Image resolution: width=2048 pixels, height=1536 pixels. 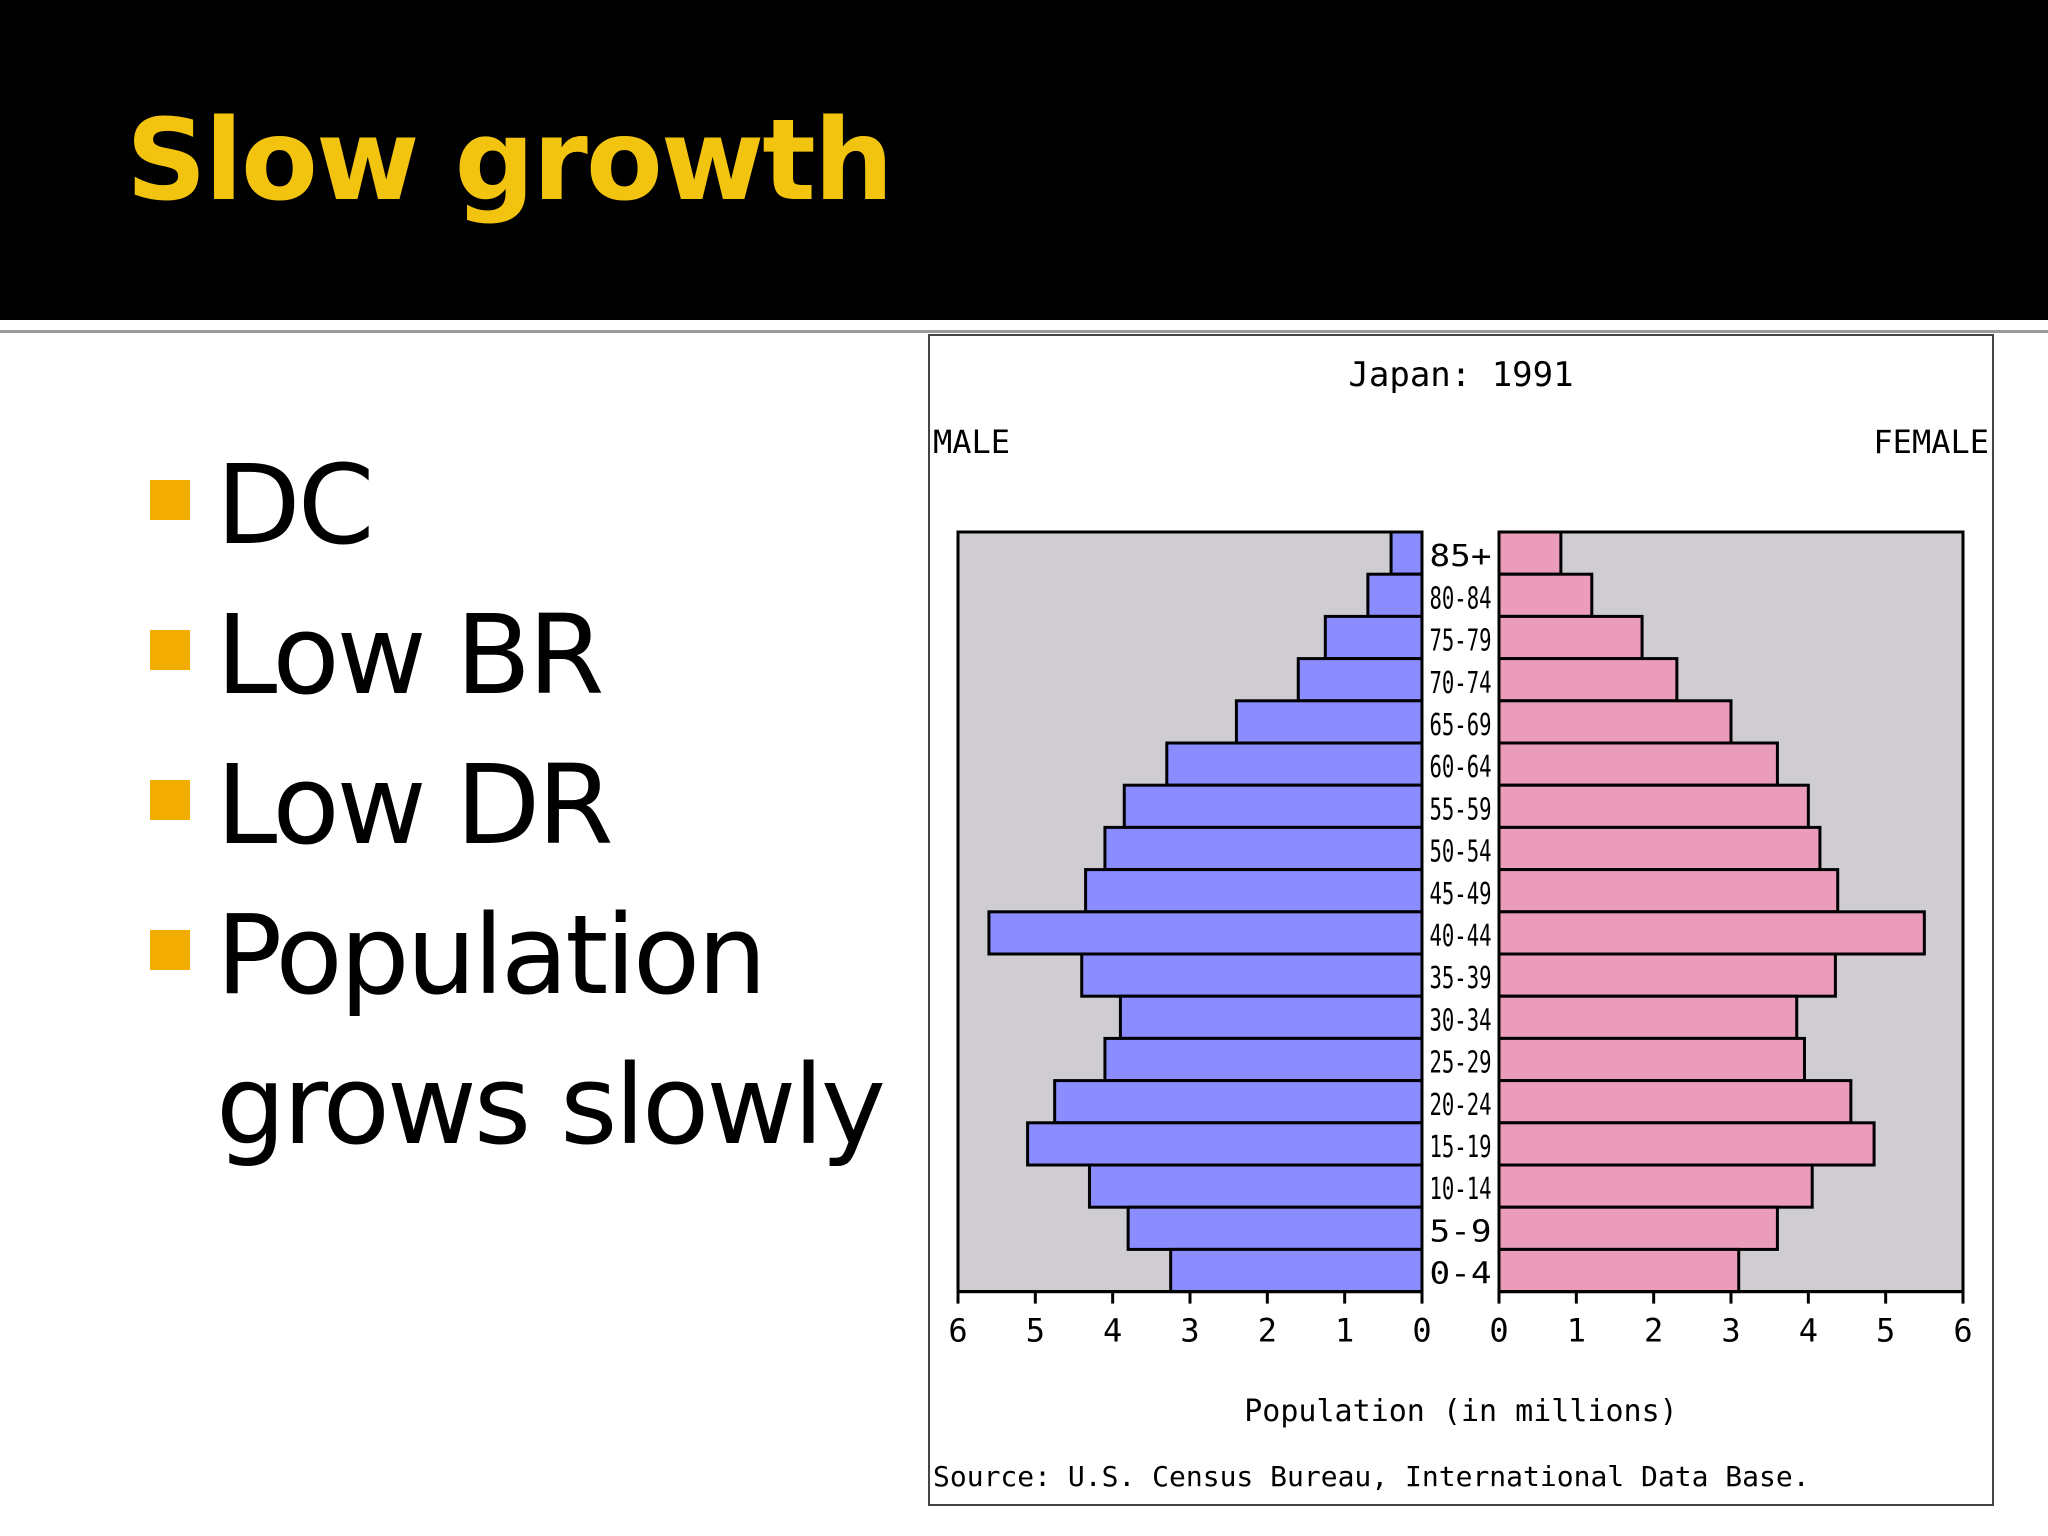 What do you see at coordinates (971, 442) in the screenshot?
I see `male-label: MALE` at bounding box center [971, 442].